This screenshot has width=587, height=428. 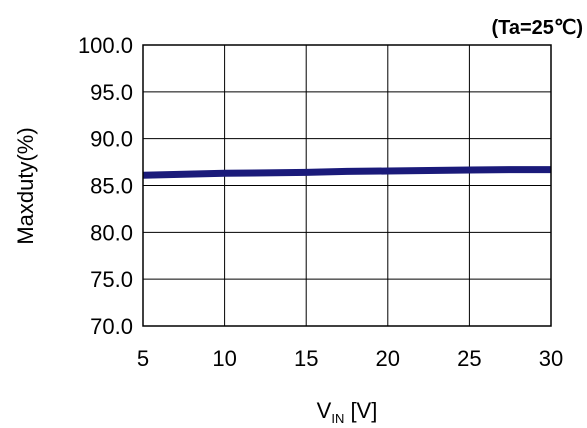 I want to click on y-axis-label: Maxduty(%), so click(x=25, y=185).